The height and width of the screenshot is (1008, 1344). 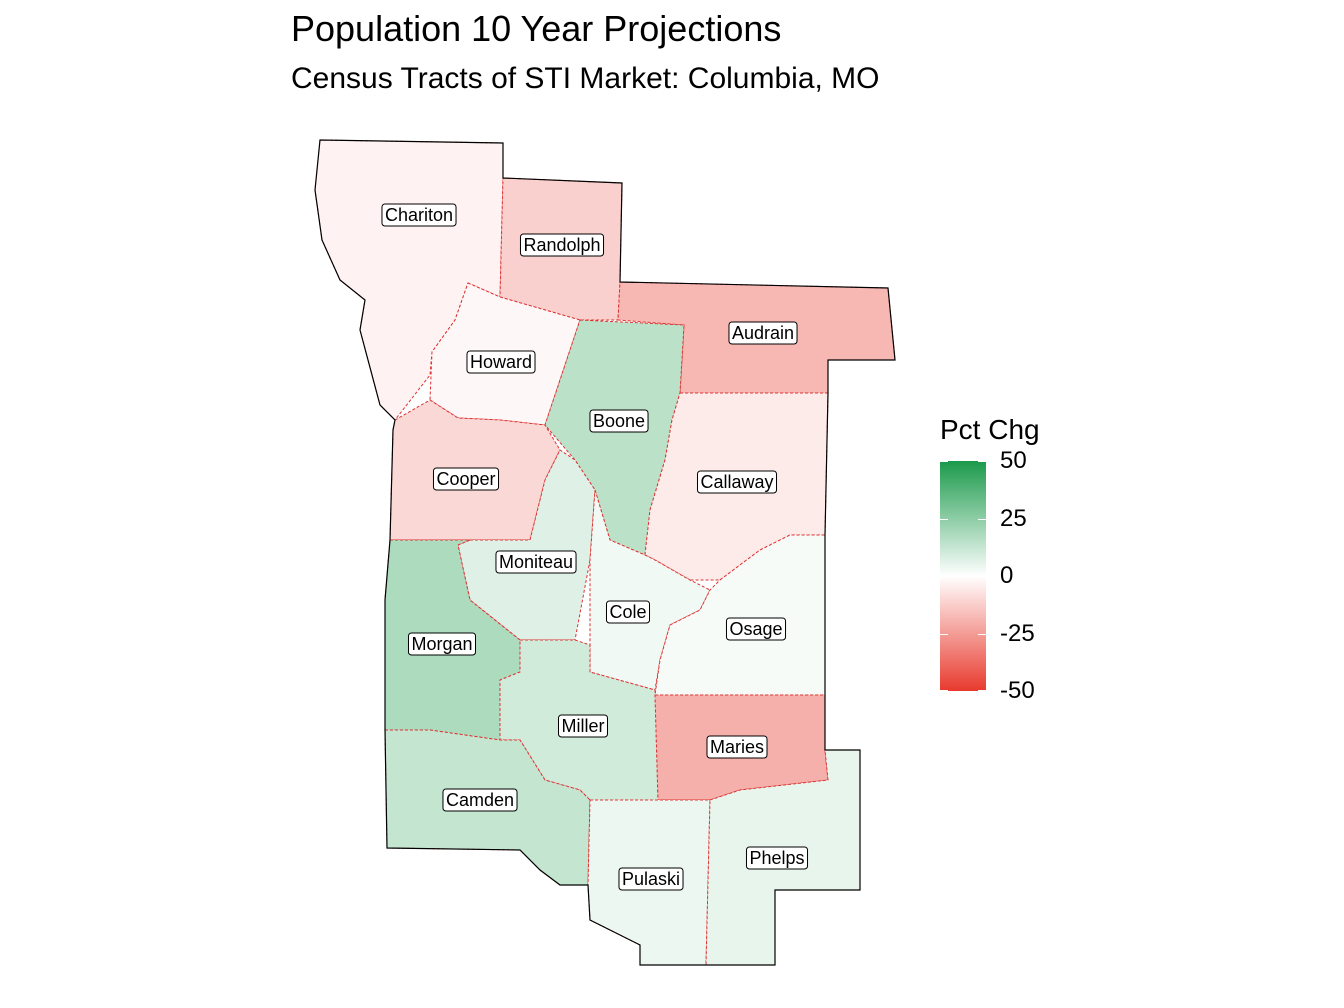 I want to click on legend-tick-label: -50, so click(x=1017, y=690).